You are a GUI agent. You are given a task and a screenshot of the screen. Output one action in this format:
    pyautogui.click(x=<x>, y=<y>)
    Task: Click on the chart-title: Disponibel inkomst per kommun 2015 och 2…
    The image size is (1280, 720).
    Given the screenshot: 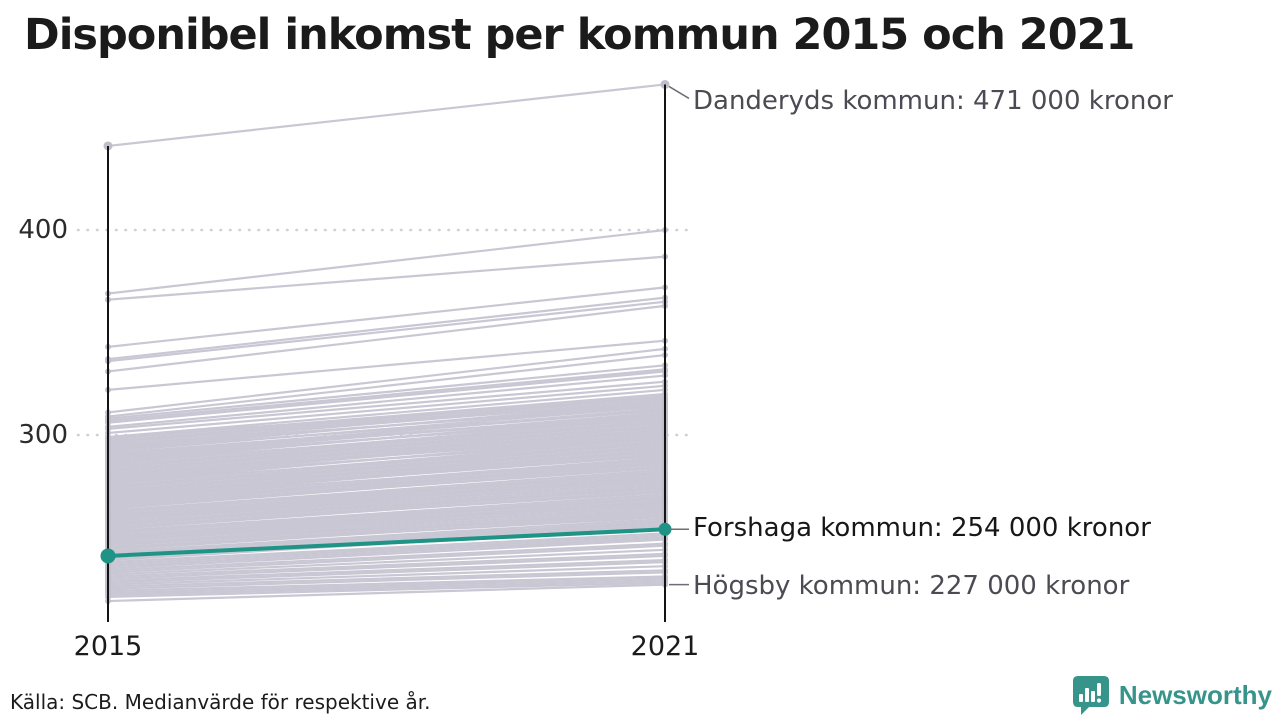 What is the action you would take?
    pyautogui.click(x=579, y=35)
    